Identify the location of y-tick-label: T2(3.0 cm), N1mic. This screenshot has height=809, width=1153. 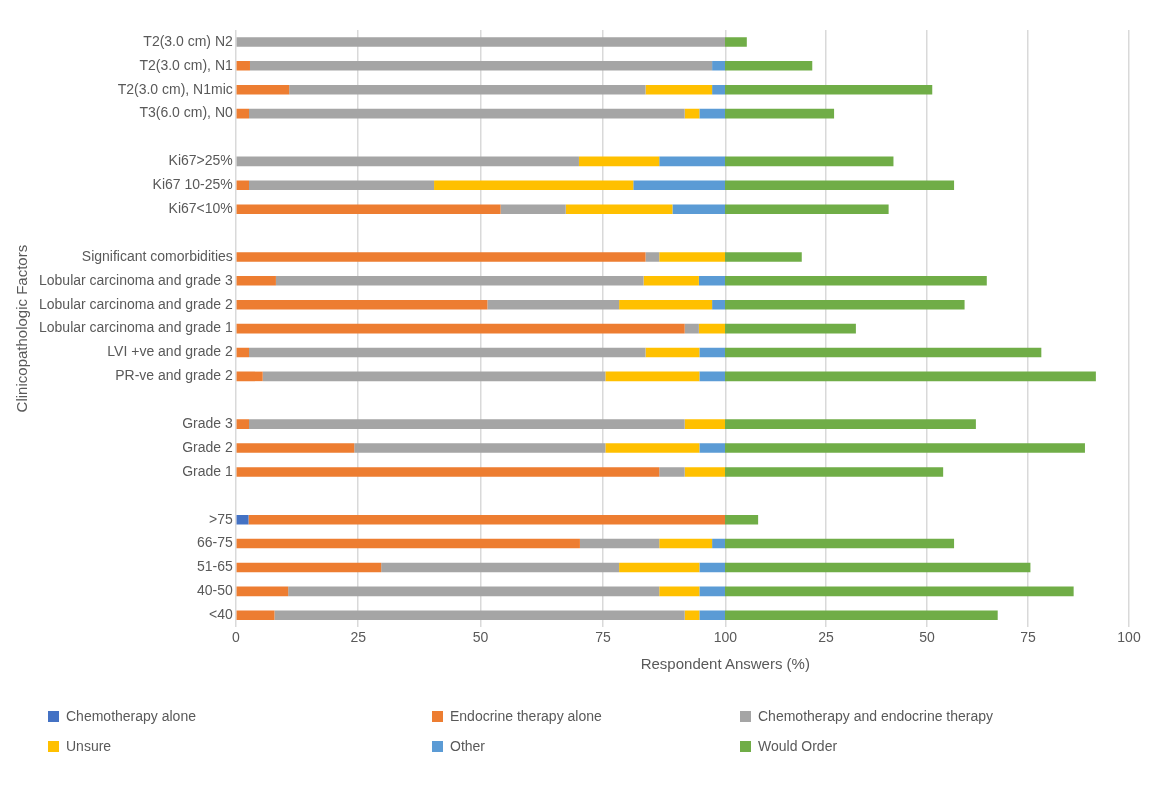
(175, 88).